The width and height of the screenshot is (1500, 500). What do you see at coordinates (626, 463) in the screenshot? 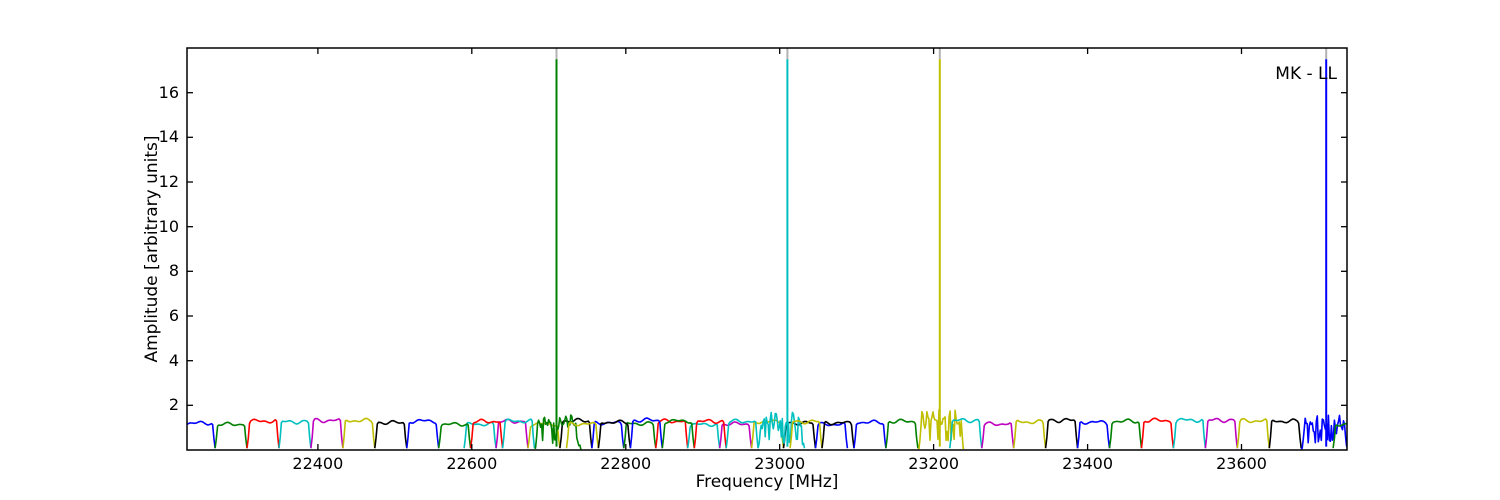
I see `x-tick-label: 22800` at bounding box center [626, 463].